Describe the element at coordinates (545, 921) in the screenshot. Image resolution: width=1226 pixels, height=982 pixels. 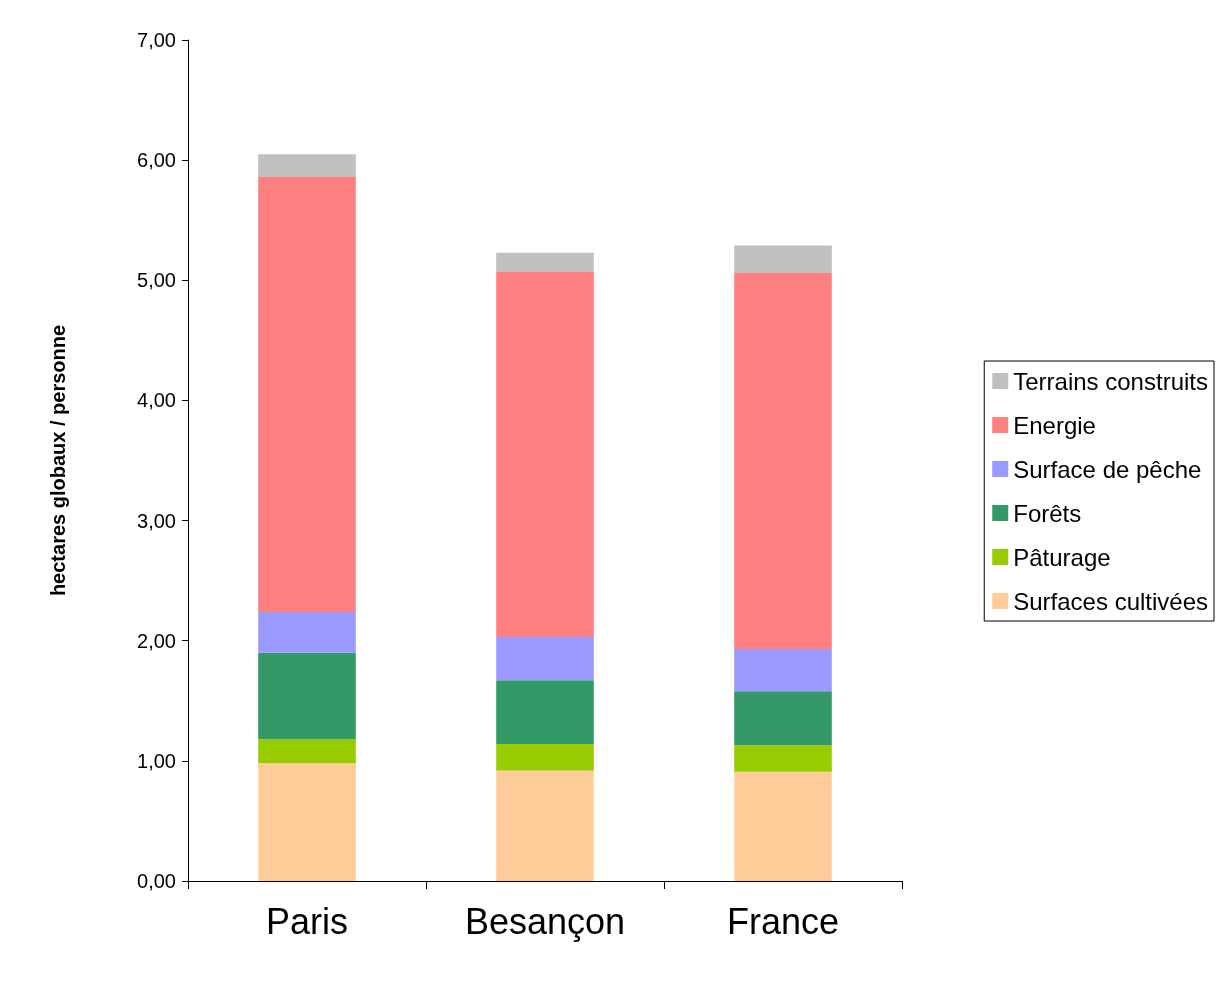
I see `x-tick-label: Besançon` at that location.